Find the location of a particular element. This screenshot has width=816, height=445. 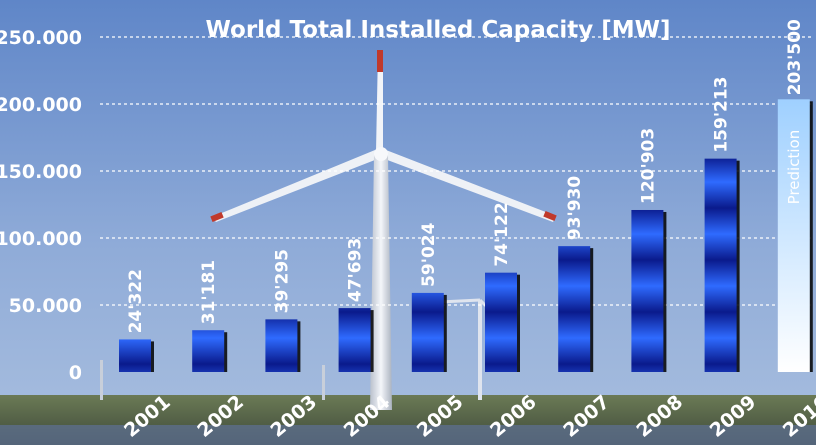

y-tick-label: 50.000 is located at coordinates (45, 306).